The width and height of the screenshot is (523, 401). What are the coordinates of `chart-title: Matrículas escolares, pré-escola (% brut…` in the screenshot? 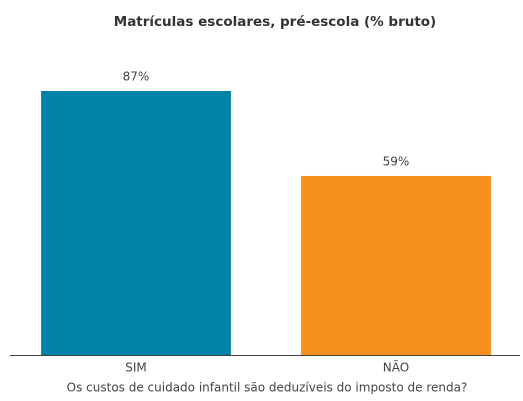 It's located at (275, 22).